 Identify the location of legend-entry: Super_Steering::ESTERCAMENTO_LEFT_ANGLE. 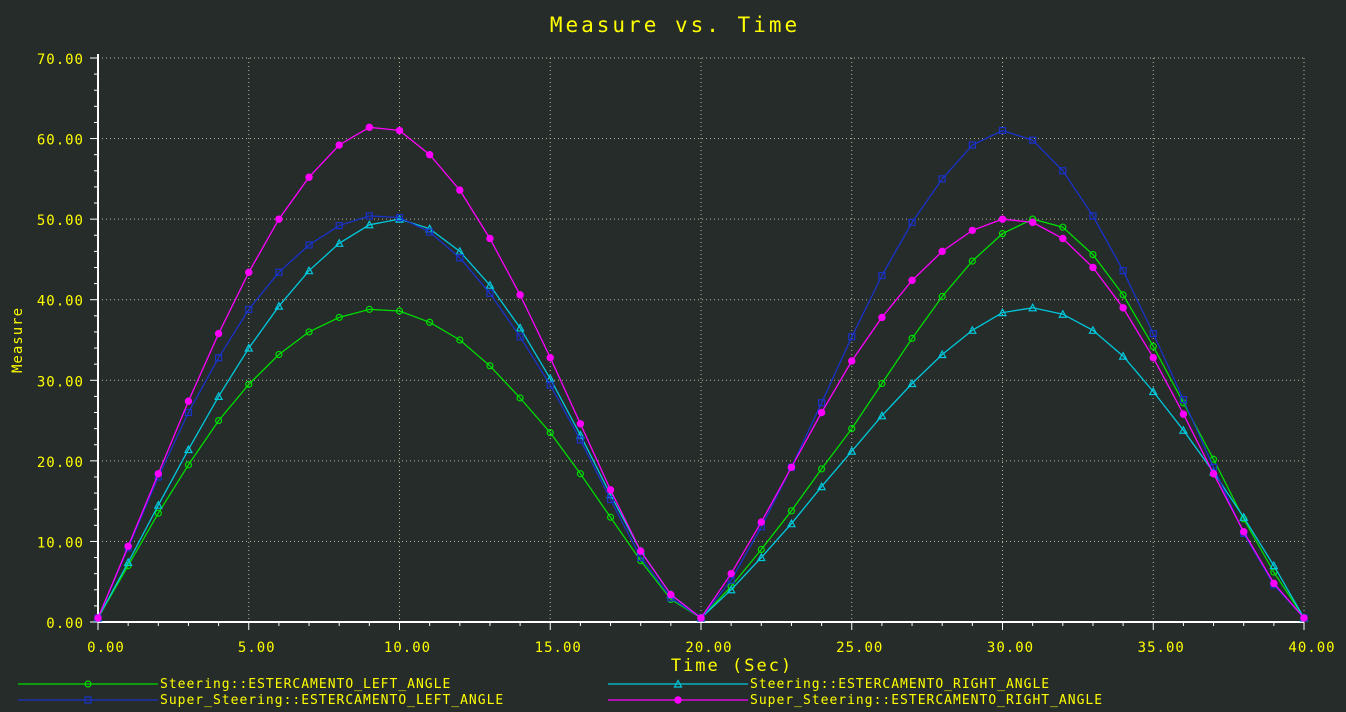
(261, 700).